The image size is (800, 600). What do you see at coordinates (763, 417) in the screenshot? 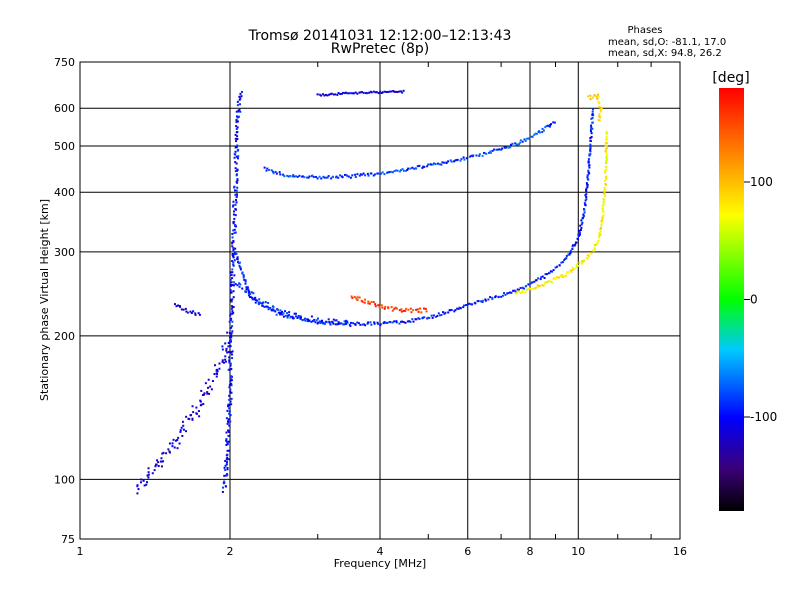
I see `colorbar-tick-label: -100` at bounding box center [763, 417].